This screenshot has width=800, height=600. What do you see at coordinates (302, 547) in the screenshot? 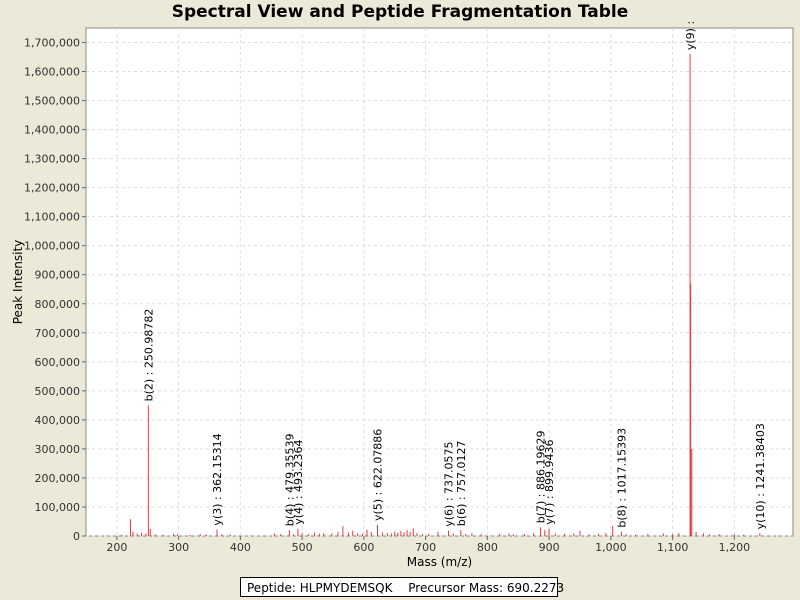
I see `x-tick-label: 500` at bounding box center [302, 547].